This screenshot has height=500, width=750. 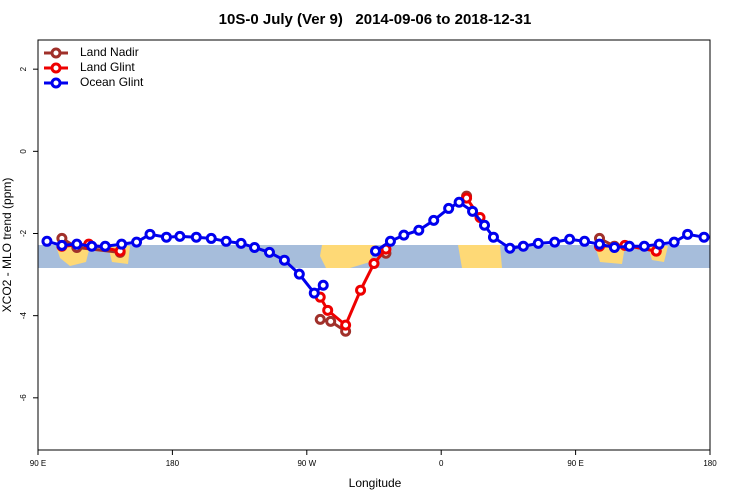 I want to click on y-tick-label: 0, so click(x=23, y=151).